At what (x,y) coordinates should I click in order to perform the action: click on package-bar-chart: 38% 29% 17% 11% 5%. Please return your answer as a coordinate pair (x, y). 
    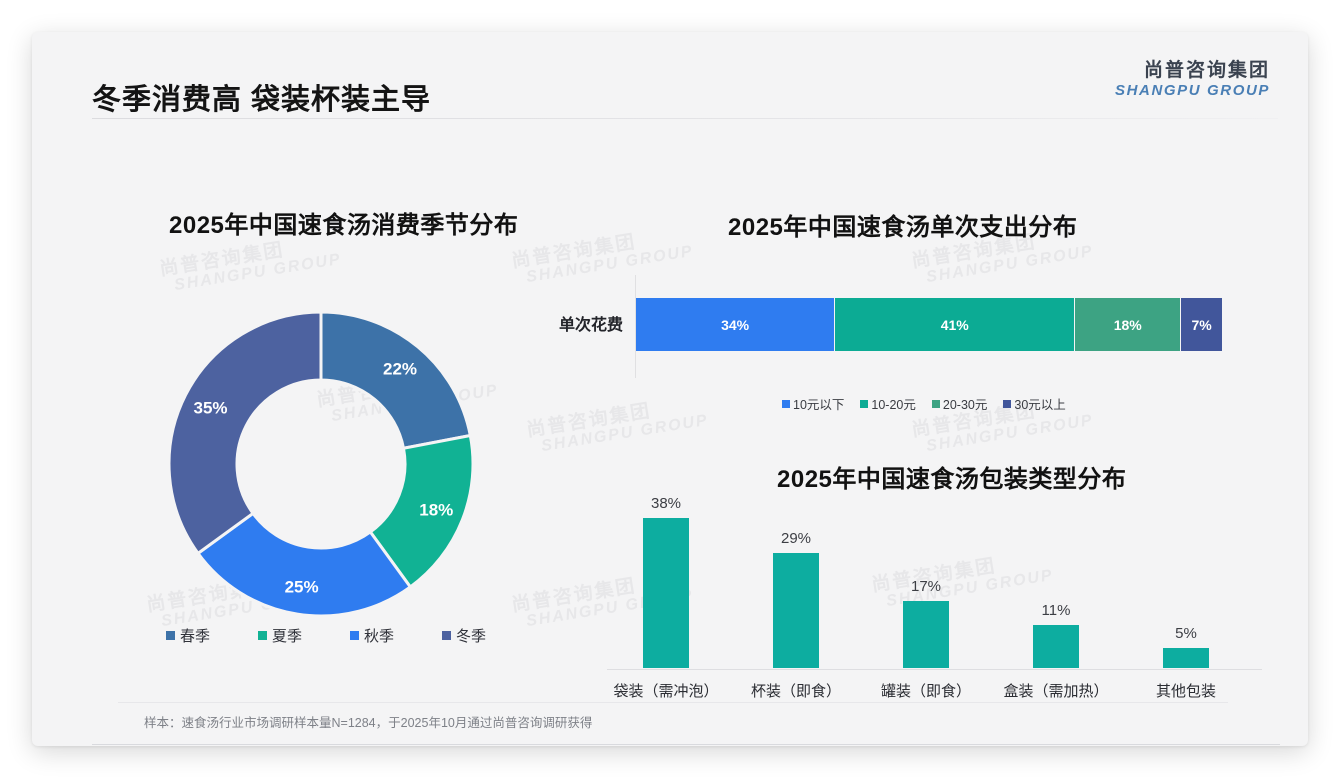
    Looking at the image, I should click on (937, 581).